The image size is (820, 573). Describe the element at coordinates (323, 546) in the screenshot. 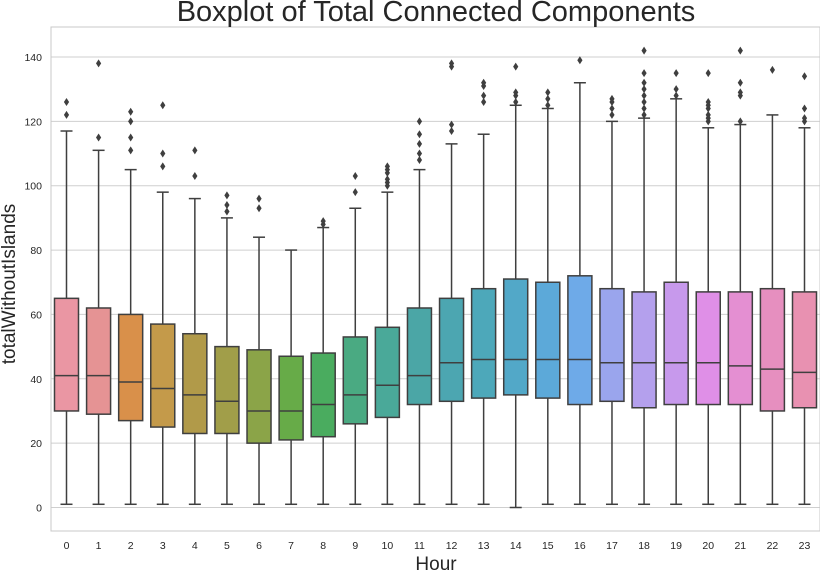

I see `x-tick-label: 8` at that location.